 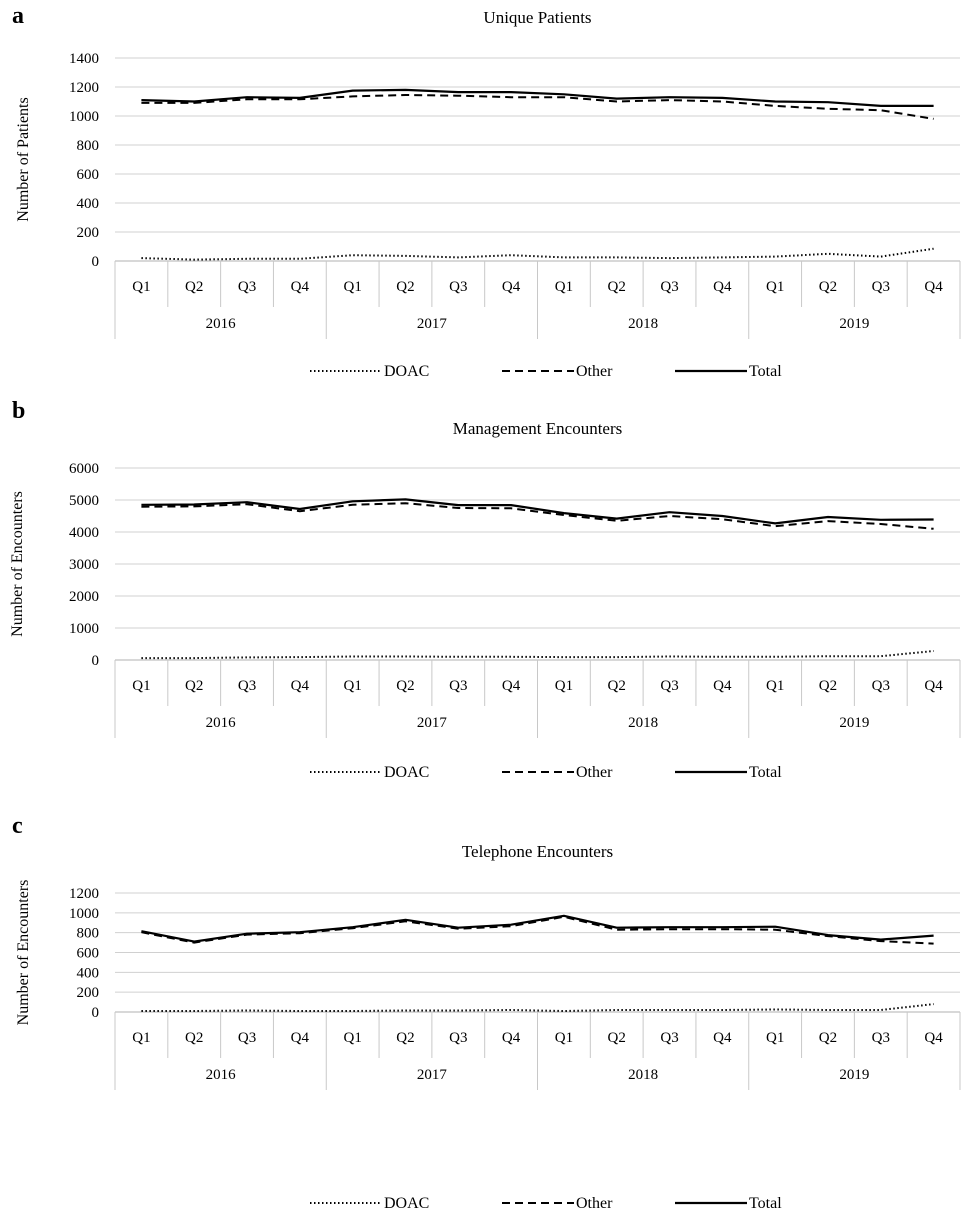 I want to click on panel-letter: c, so click(x=17, y=826).